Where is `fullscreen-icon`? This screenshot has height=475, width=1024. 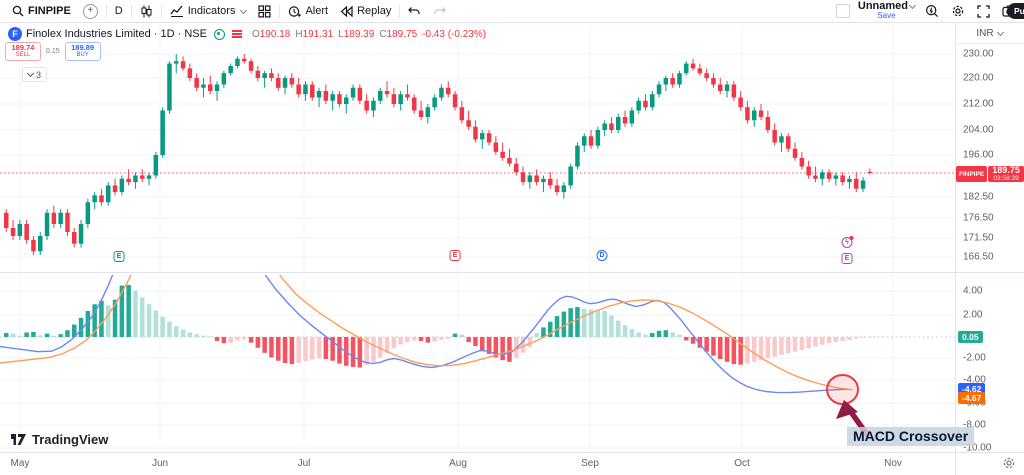 fullscreen-icon is located at coordinates (983, 11).